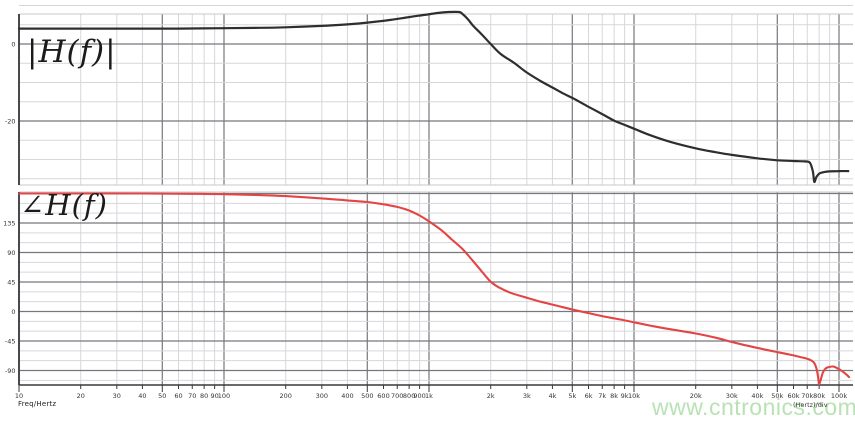 Image resolution: width=855 pixels, height=422 pixels. What do you see at coordinates (383, 396) in the screenshot?
I see `x-tick-label: 600` at bounding box center [383, 396].